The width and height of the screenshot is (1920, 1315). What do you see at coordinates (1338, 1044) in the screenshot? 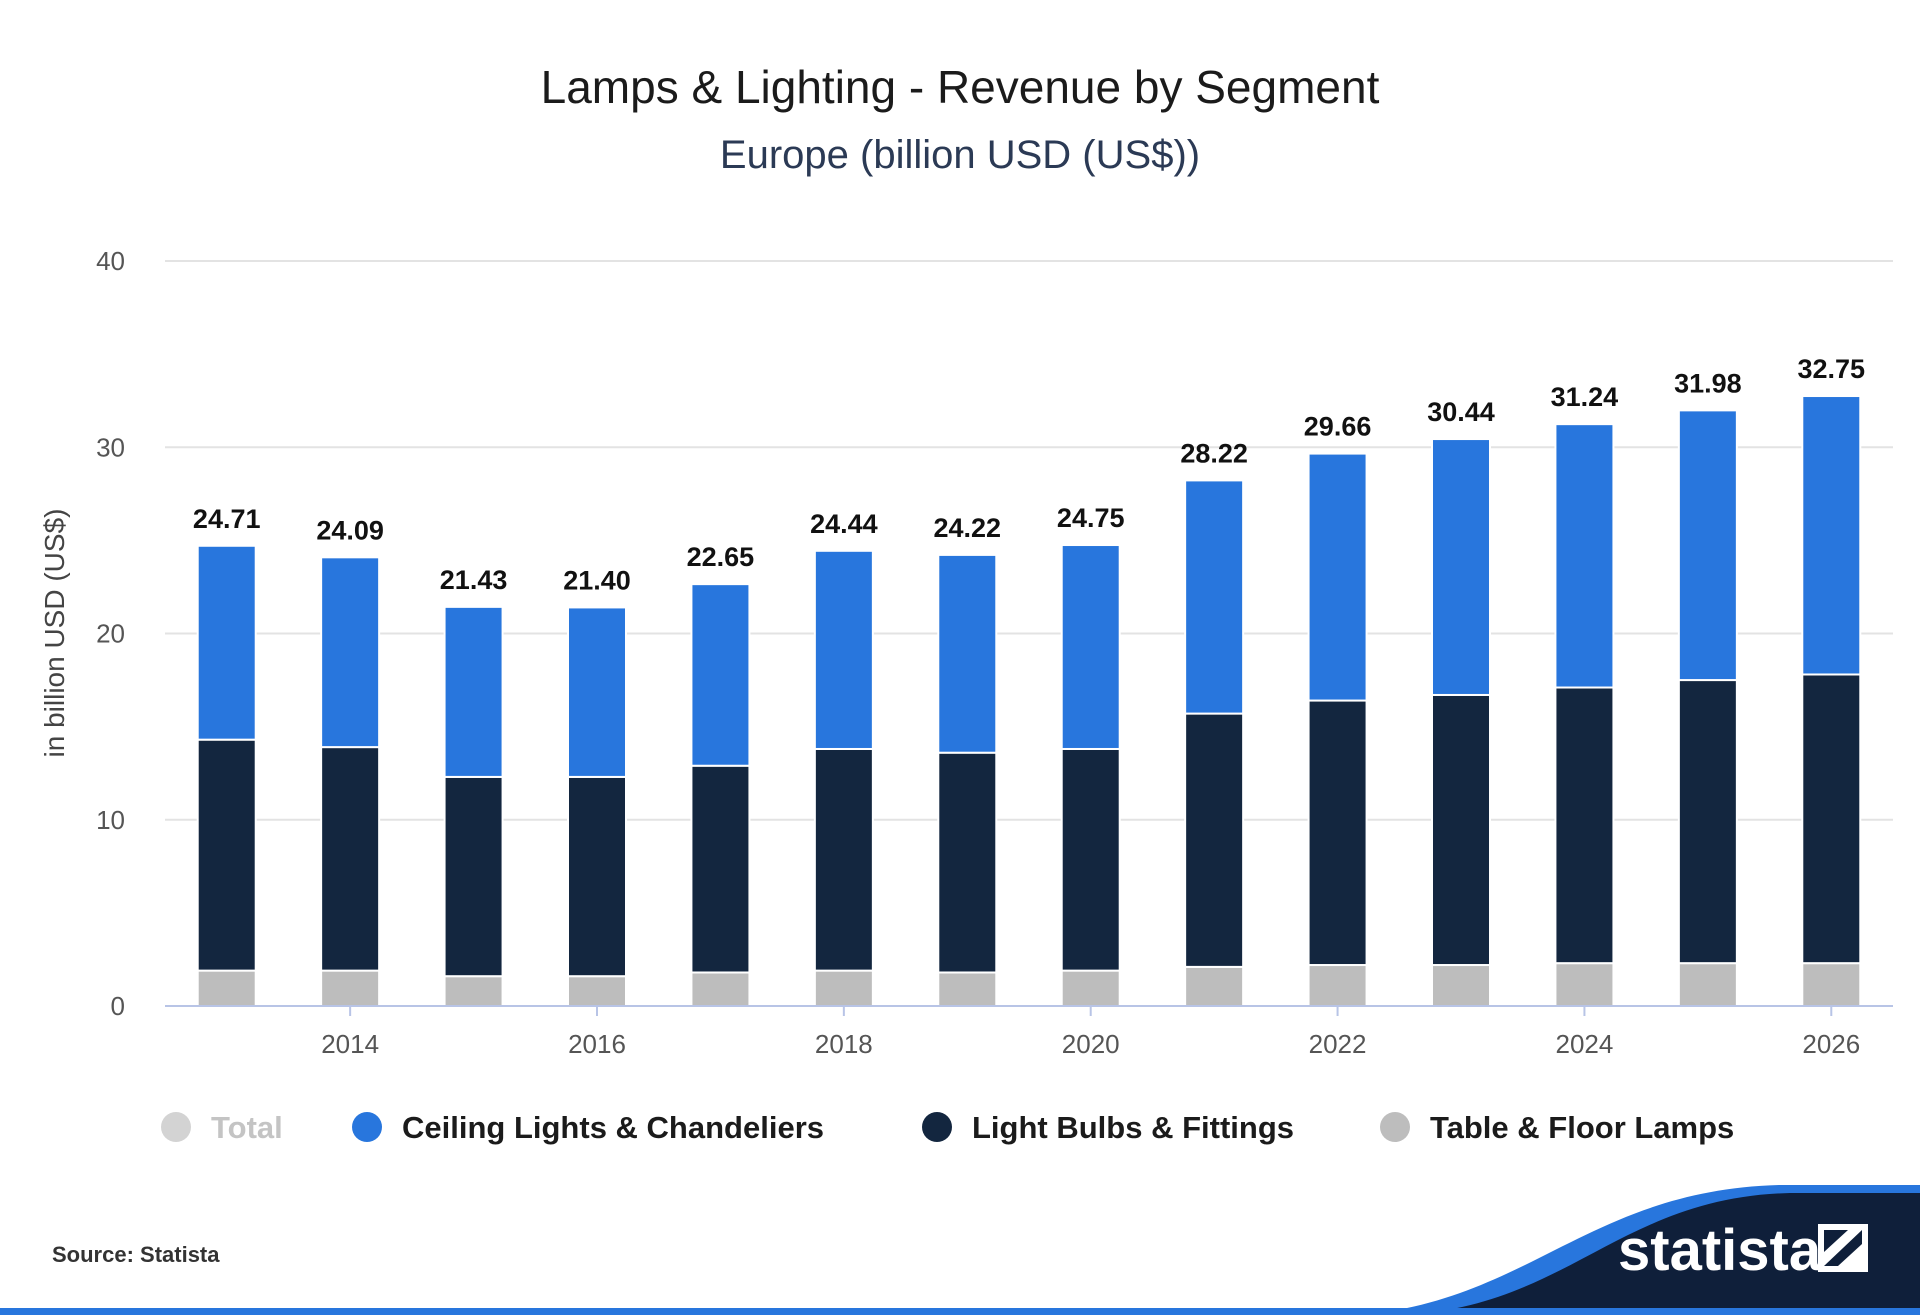
I see `x-tick-label: 2022` at bounding box center [1338, 1044].